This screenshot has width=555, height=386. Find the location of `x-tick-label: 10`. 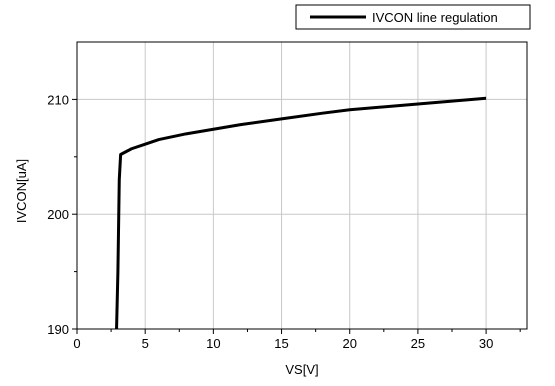

x-tick-label: 10 is located at coordinates (213, 343).